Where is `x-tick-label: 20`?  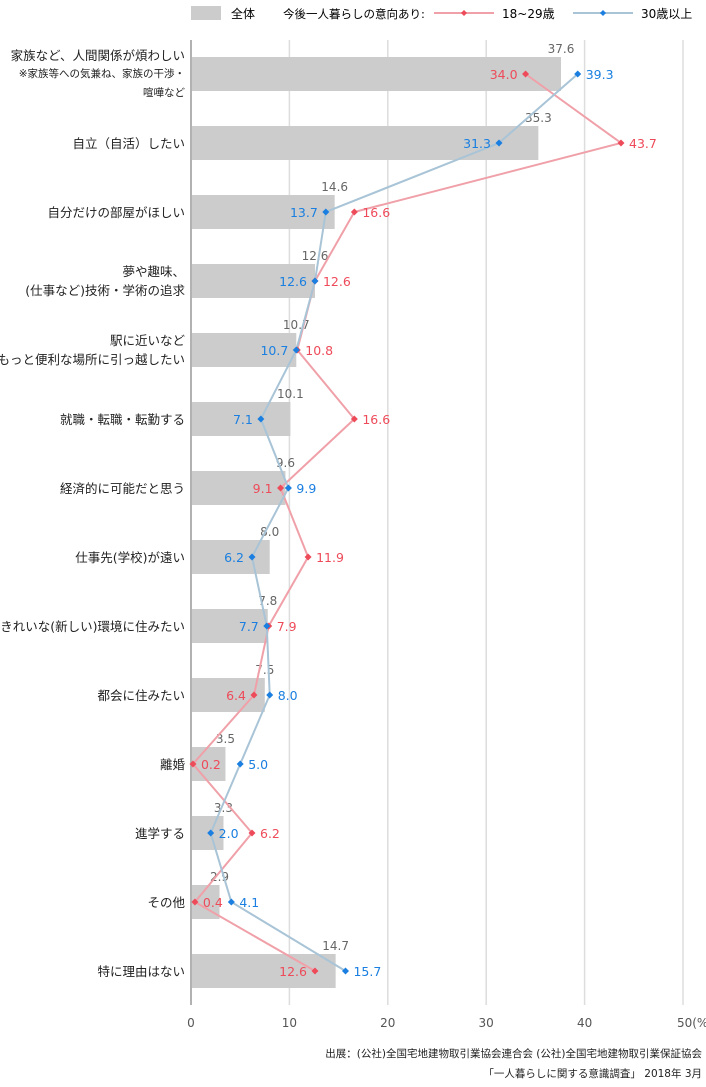 x-tick-label: 20 is located at coordinates (387, 1023).